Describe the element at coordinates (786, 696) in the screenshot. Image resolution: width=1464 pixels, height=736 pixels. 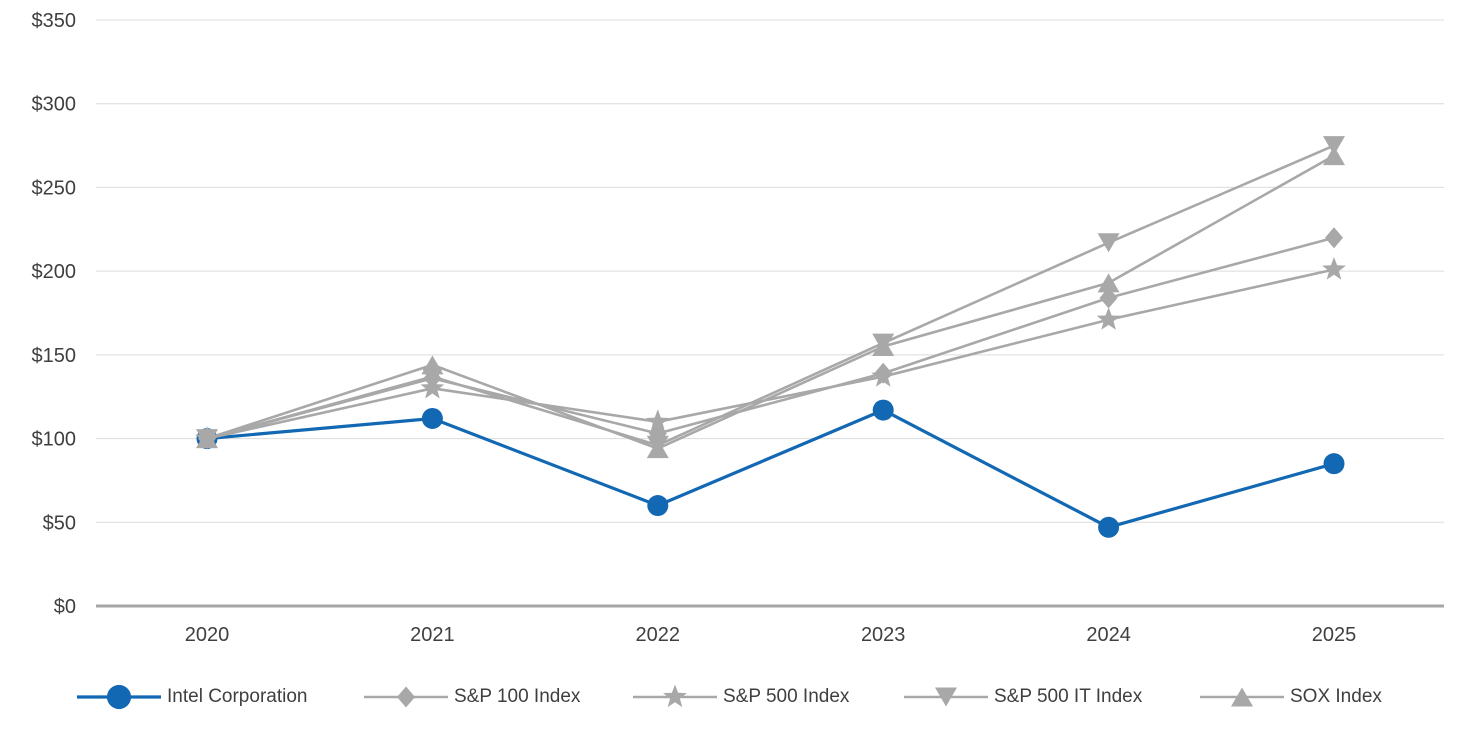
I see `legend-label: S&P 500 Index` at that location.